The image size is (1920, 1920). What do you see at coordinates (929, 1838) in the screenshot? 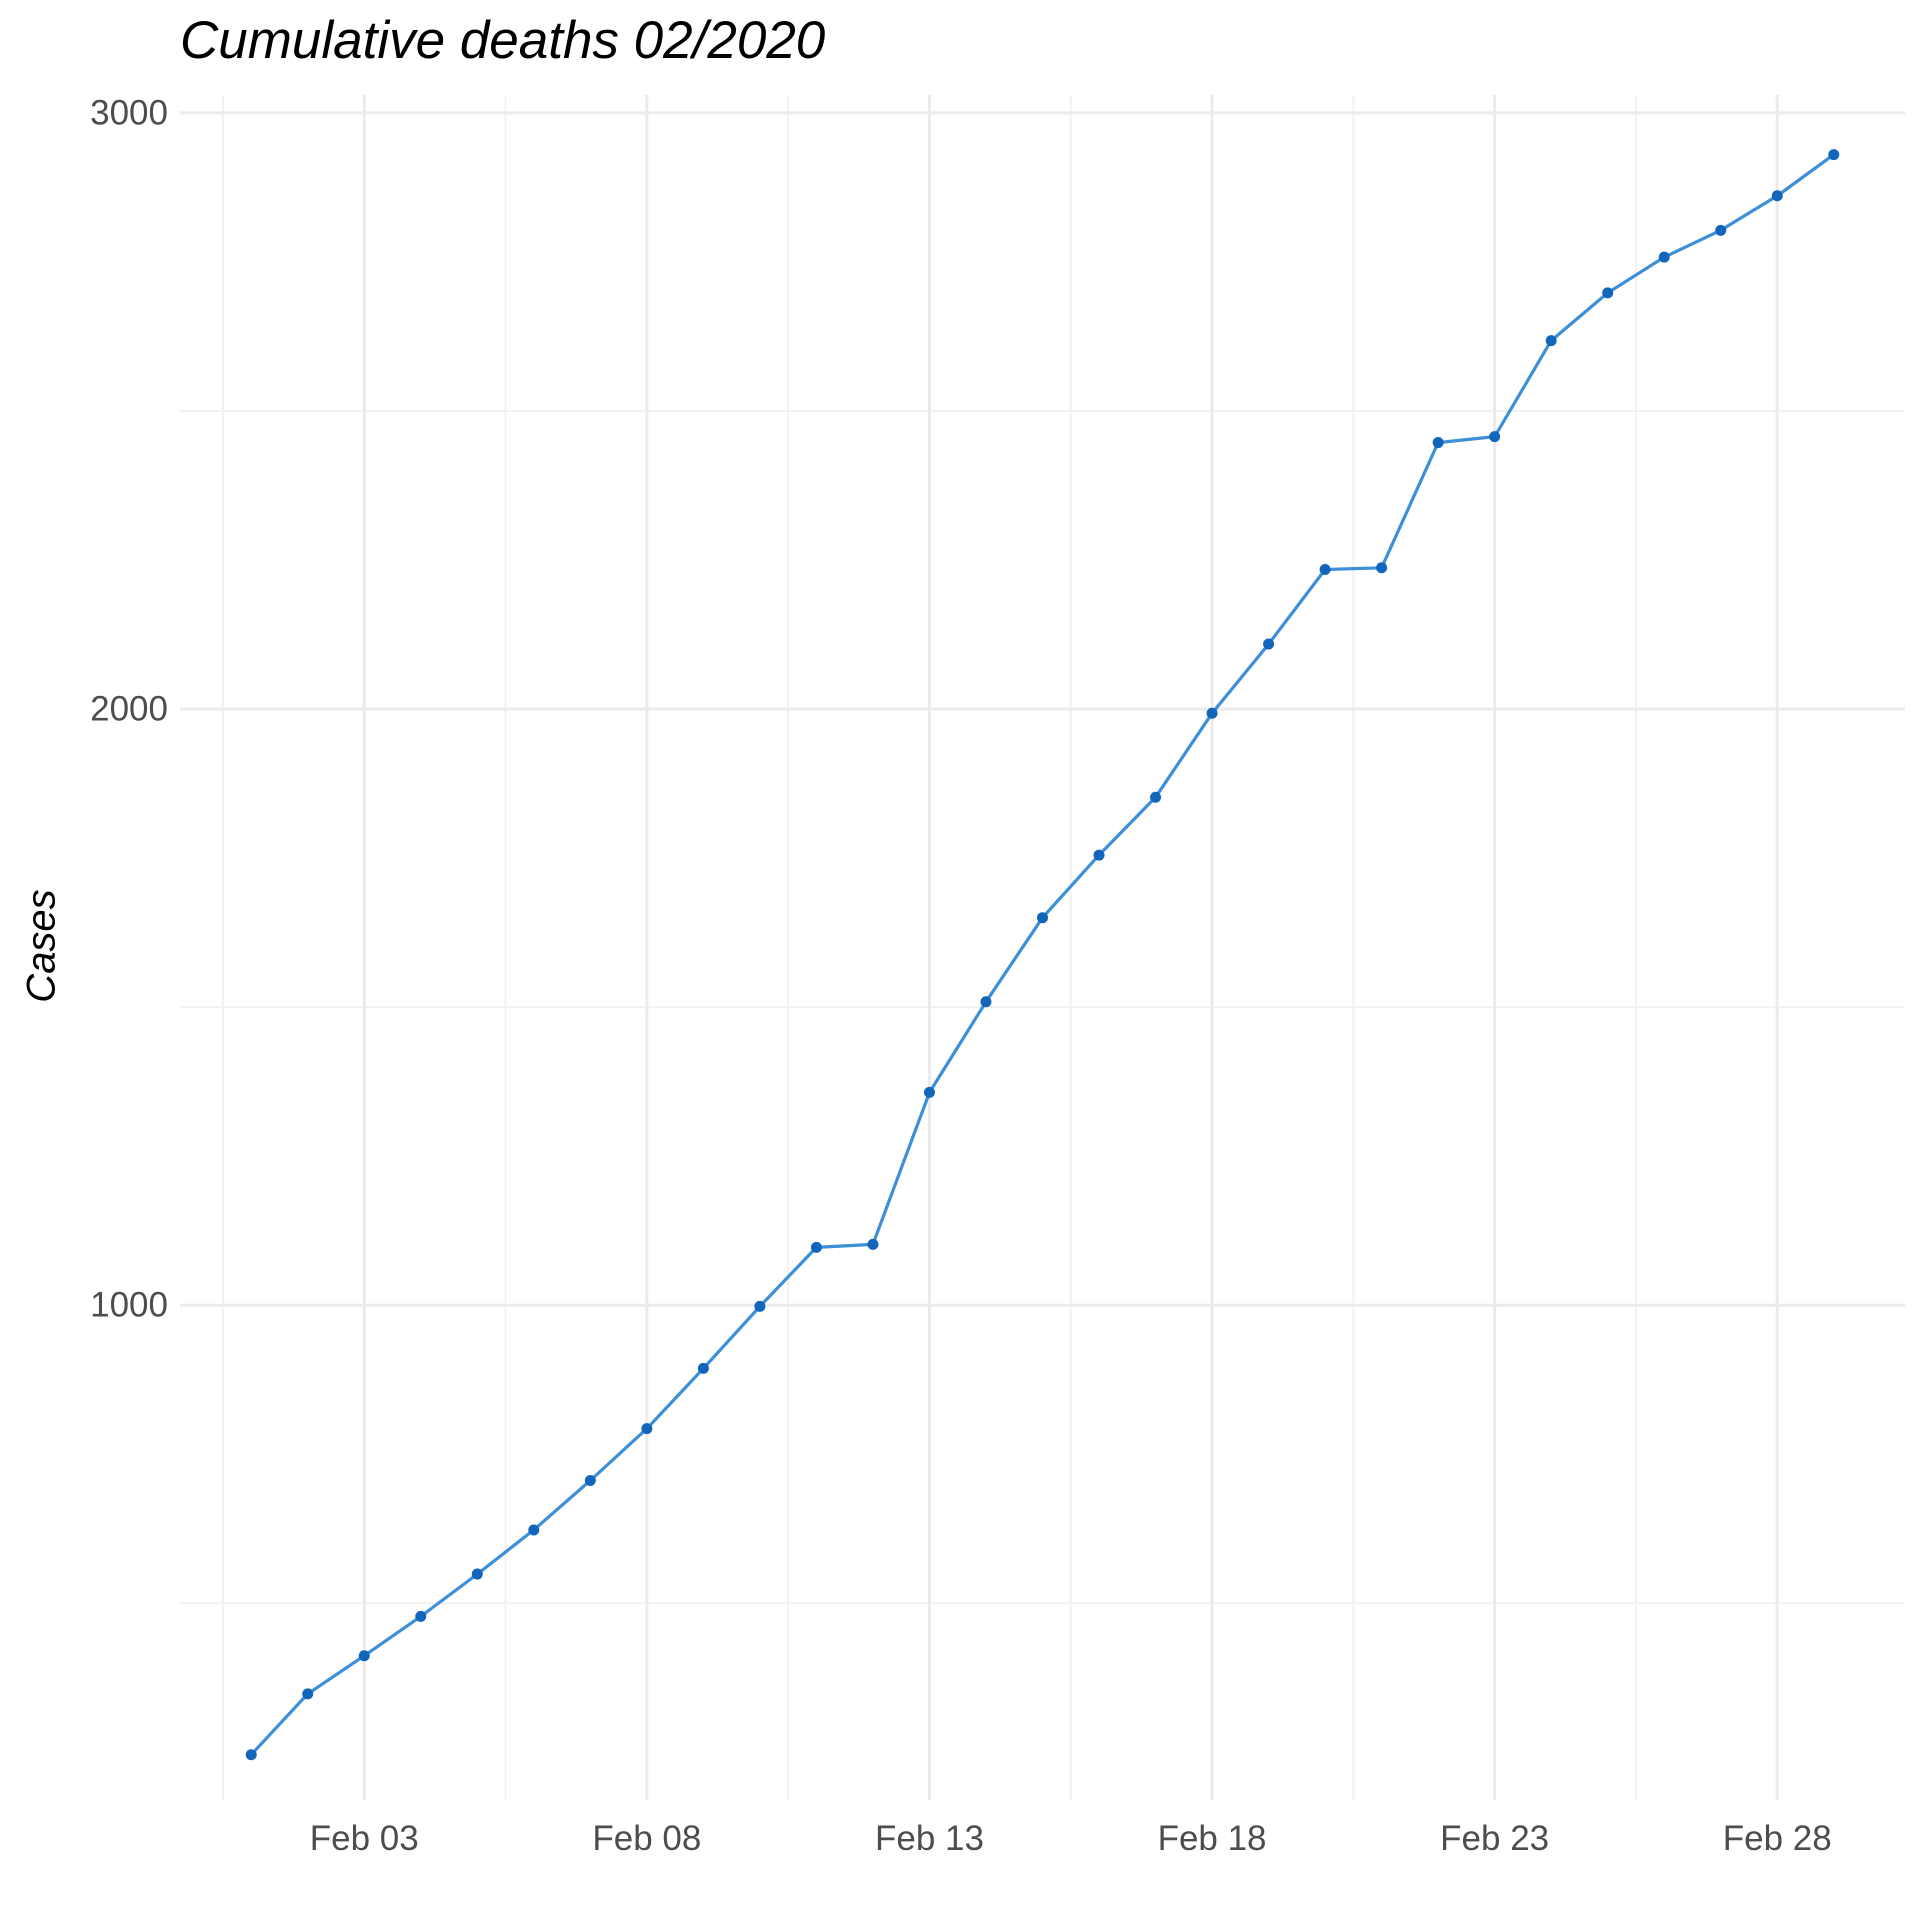
I see `x-tick-label: Feb 13` at bounding box center [929, 1838].